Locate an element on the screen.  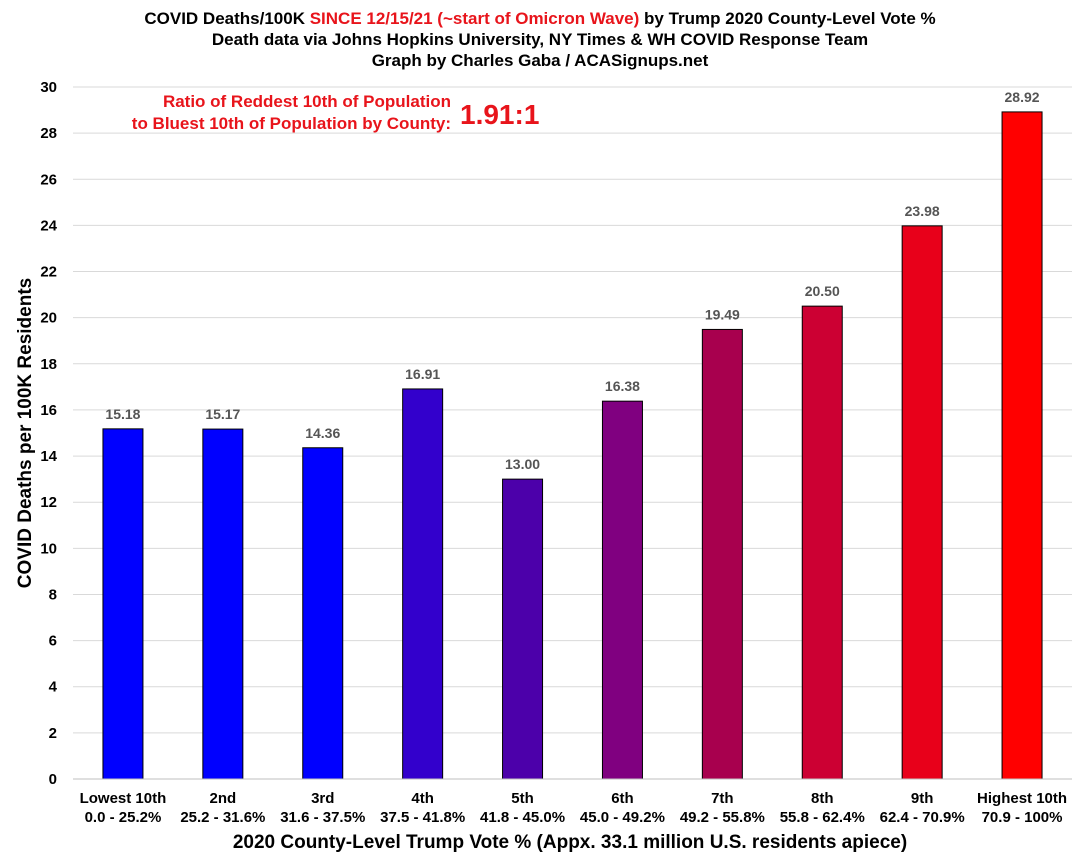
x-category-range: 37.5 - 41.8% is located at coordinates (422, 817).